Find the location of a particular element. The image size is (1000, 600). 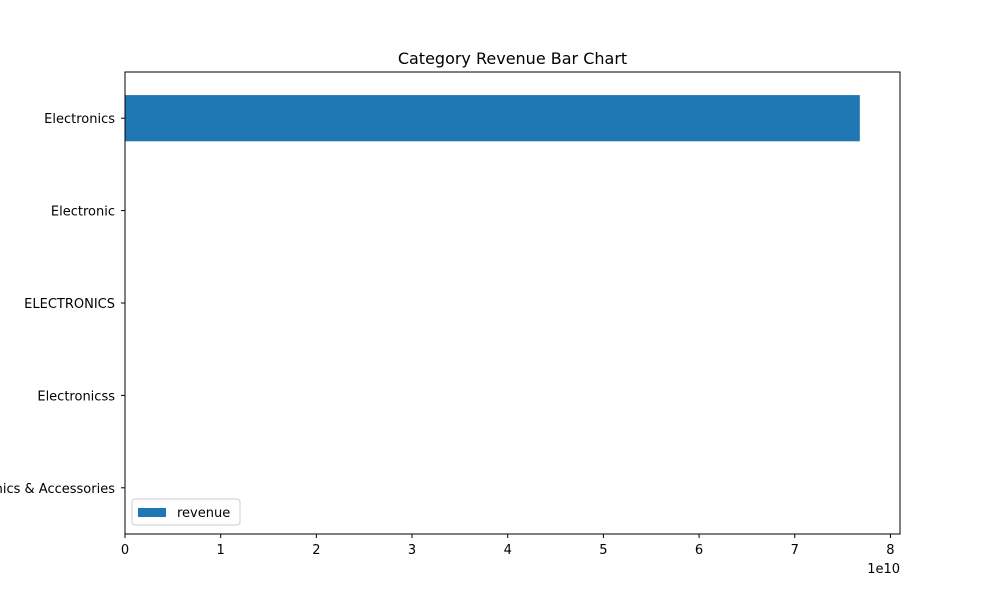

y-tick-label: Electronicss is located at coordinates (76, 396).